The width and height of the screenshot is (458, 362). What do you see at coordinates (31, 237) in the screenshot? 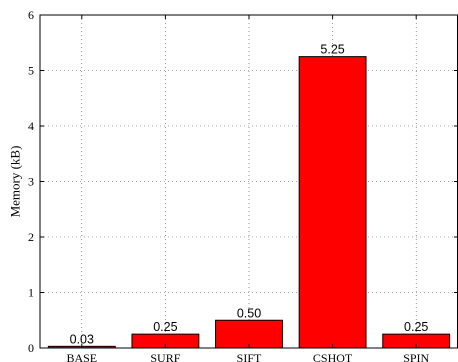
I see `y-tick-label: 2` at bounding box center [31, 237].